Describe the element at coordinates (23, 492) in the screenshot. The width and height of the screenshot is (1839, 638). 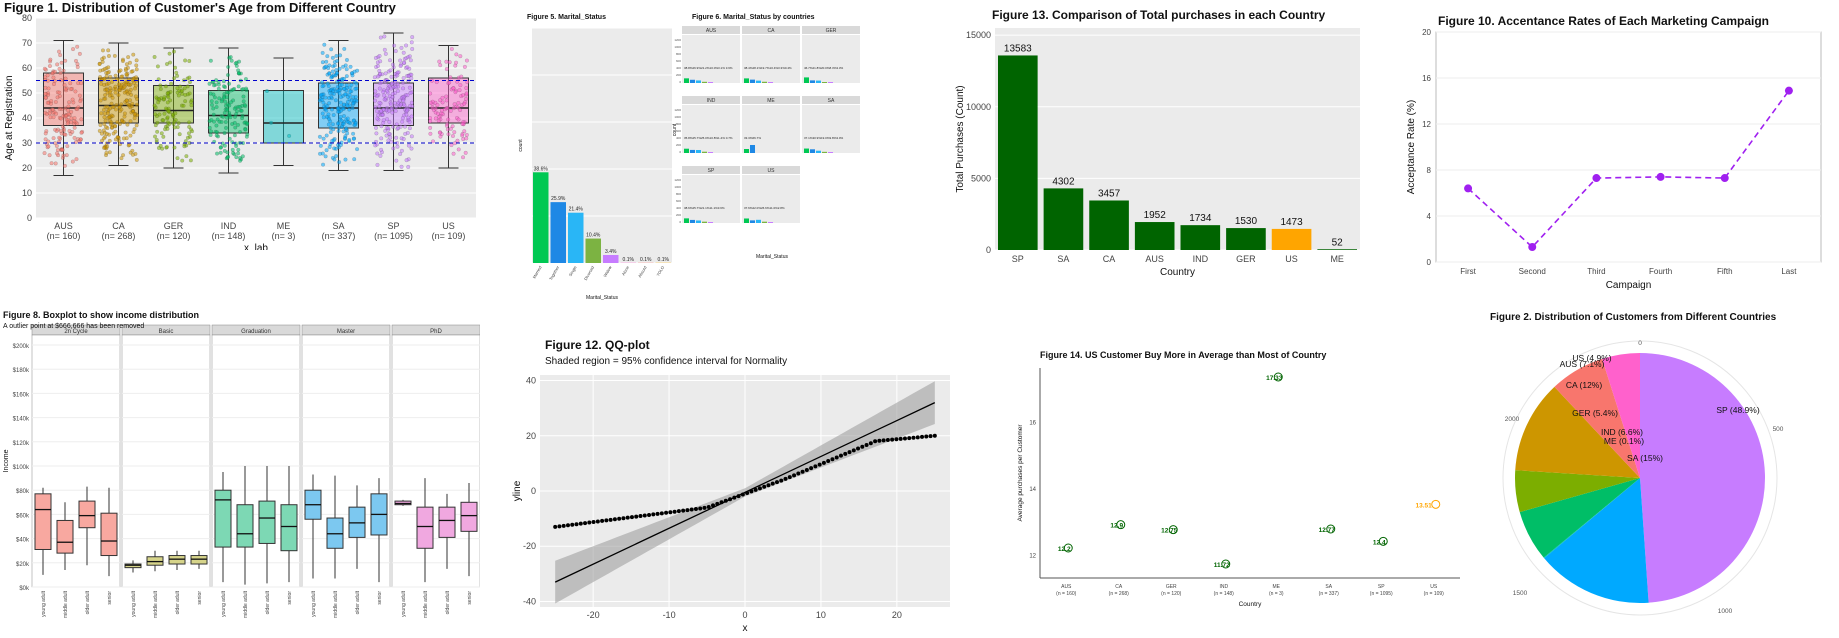
I see `y-tick-label: $80k` at that location.